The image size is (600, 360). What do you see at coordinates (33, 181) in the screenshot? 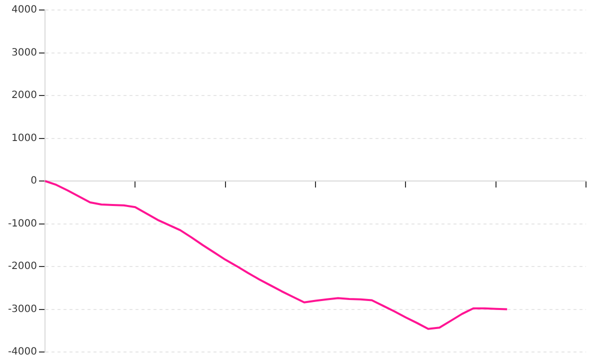
I see `y-tick-label: 0` at bounding box center [33, 181].